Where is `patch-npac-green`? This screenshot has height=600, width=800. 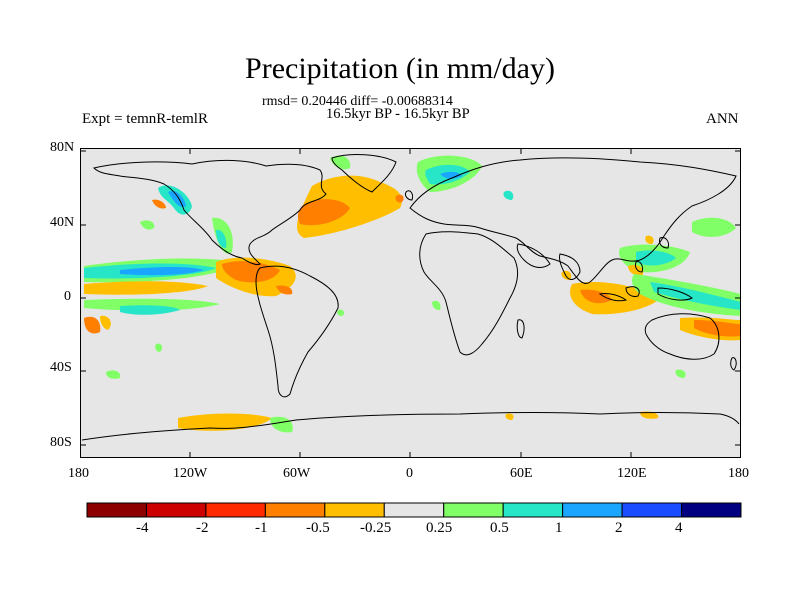 patch-npac-green is located at coordinates (147, 225).